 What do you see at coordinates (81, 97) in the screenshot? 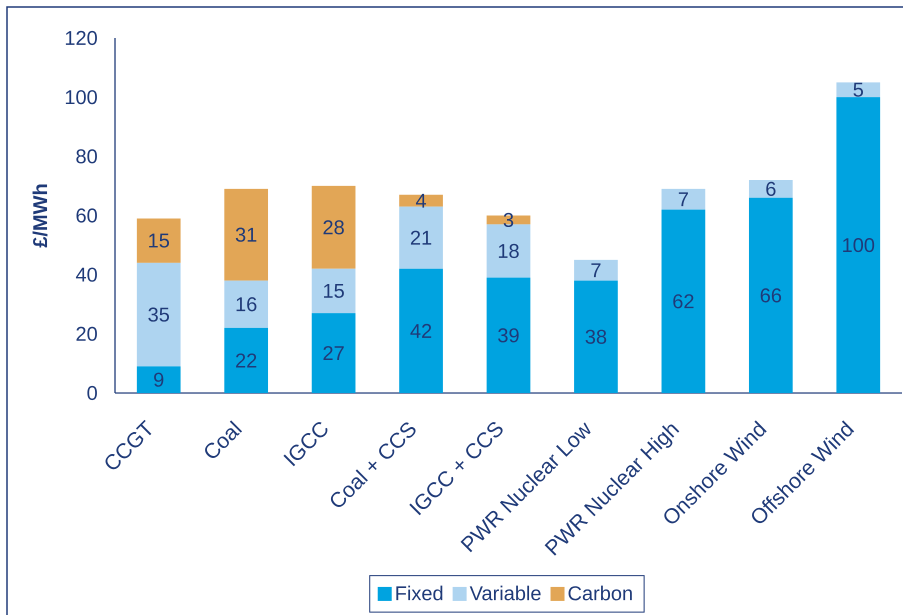
I see `y-tick-label: 100` at bounding box center [81, 97].